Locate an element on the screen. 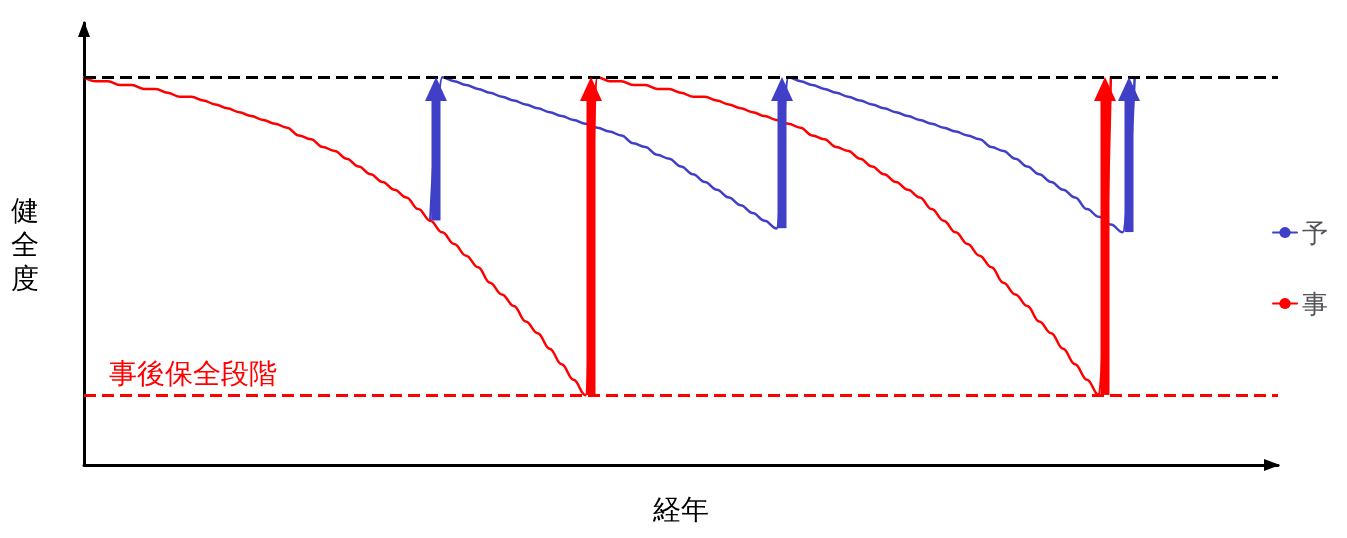 The image size is (1347, 538). legend-label: 事 is located at coordinates (1315, 303).